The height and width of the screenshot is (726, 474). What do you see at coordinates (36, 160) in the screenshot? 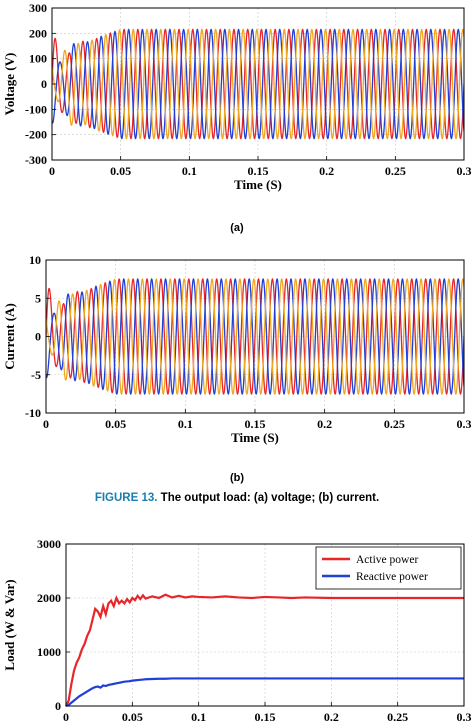
I see `y-tick-label: -300` at bounding box center [36, 160].